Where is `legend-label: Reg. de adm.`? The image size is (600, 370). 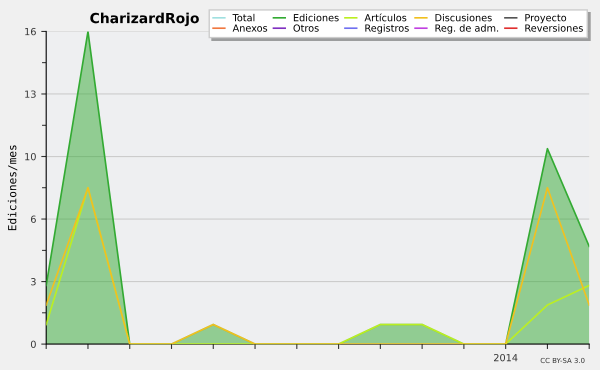
legend-label: Reg. de adm. is located at coordinates (467, 29).